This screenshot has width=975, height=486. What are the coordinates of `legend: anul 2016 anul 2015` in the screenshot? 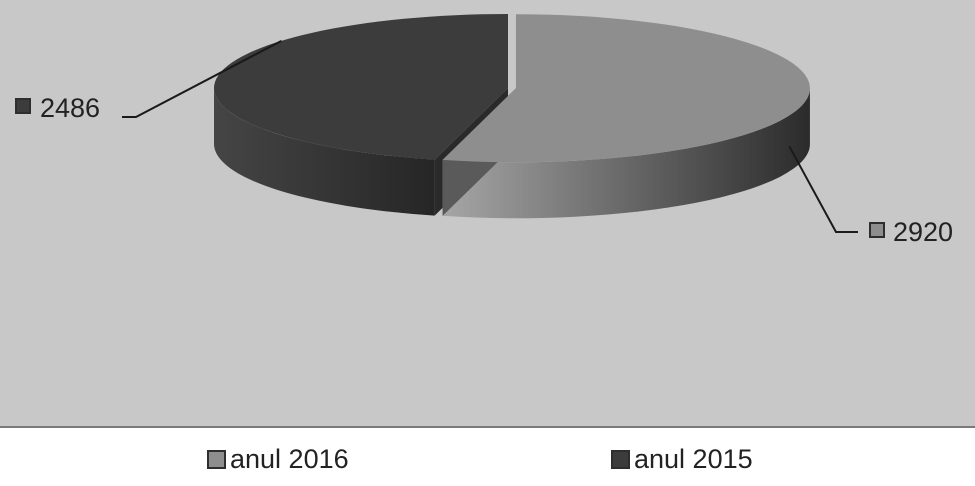 It's located at (487, 458).